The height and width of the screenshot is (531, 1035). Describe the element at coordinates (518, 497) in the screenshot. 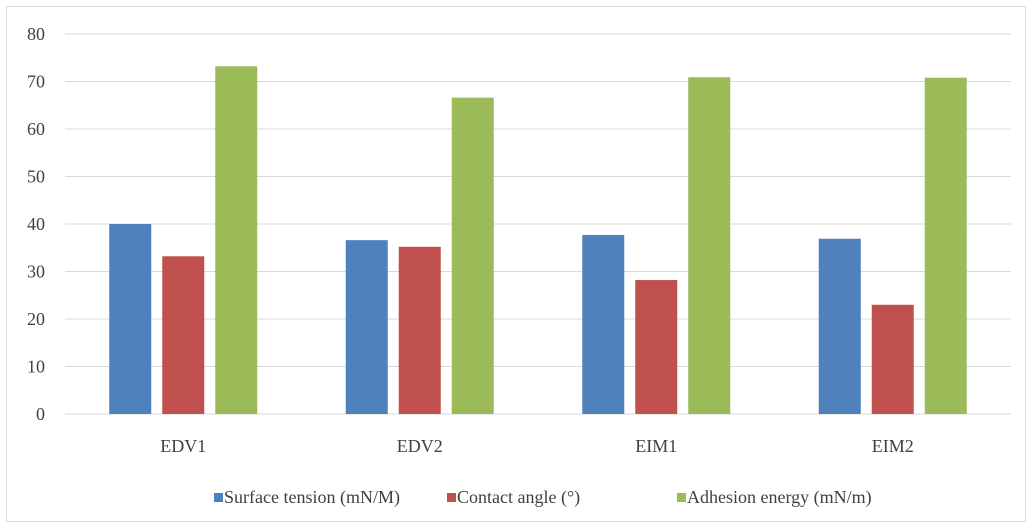

I see `legend-label-2: Contact angle (°)` at that location.